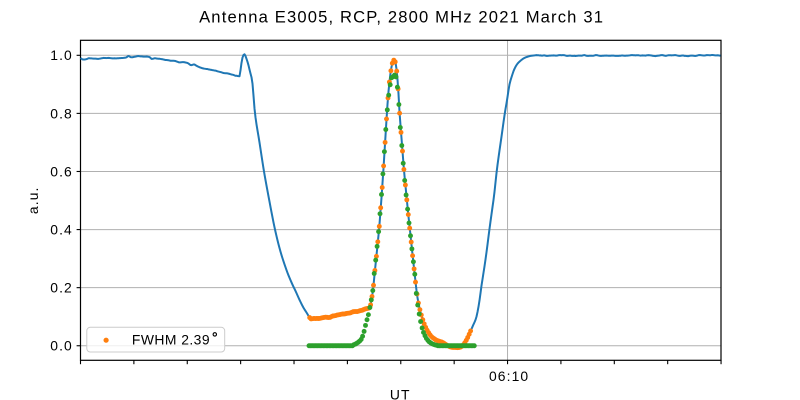 The height and width of the screenshot is (400, 800). Describe the element at coordinates (171, 339) in the screenshot. I see `svg-text: FWHM 2.39` at that location.